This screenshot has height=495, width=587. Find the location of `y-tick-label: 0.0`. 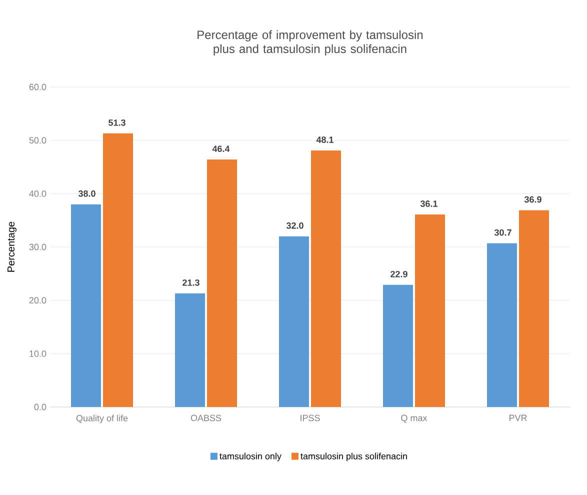

y-tick-label: 0.0 is located at coordinates (40, 407).